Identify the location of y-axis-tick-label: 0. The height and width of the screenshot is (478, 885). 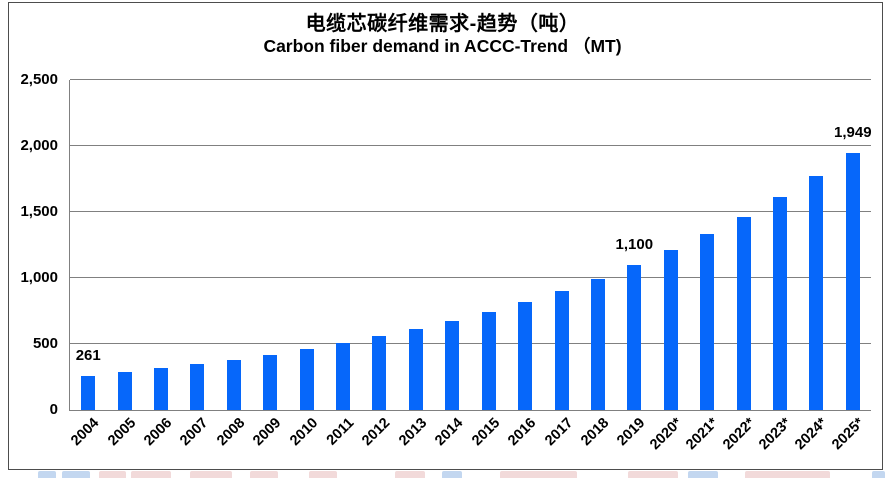
(53, 409).